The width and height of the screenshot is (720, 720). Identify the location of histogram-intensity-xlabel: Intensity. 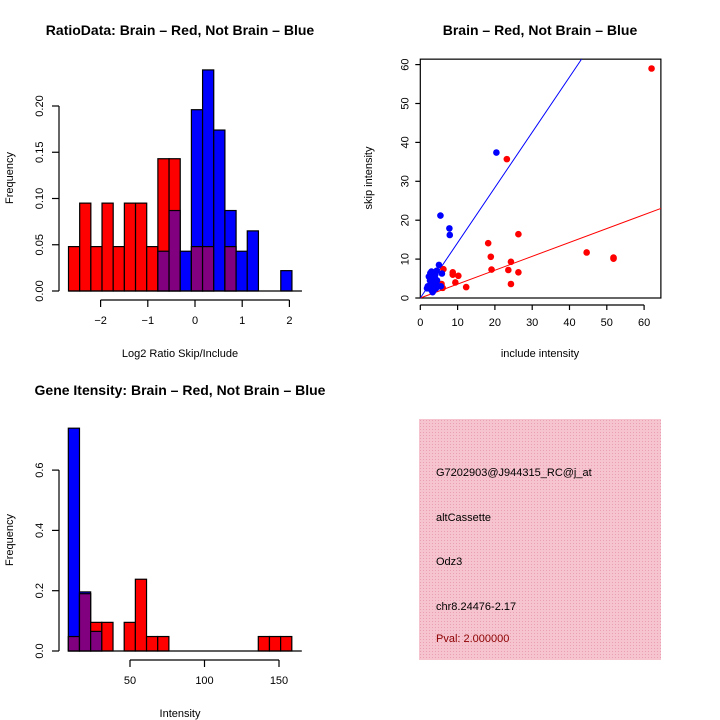
(180, 714).